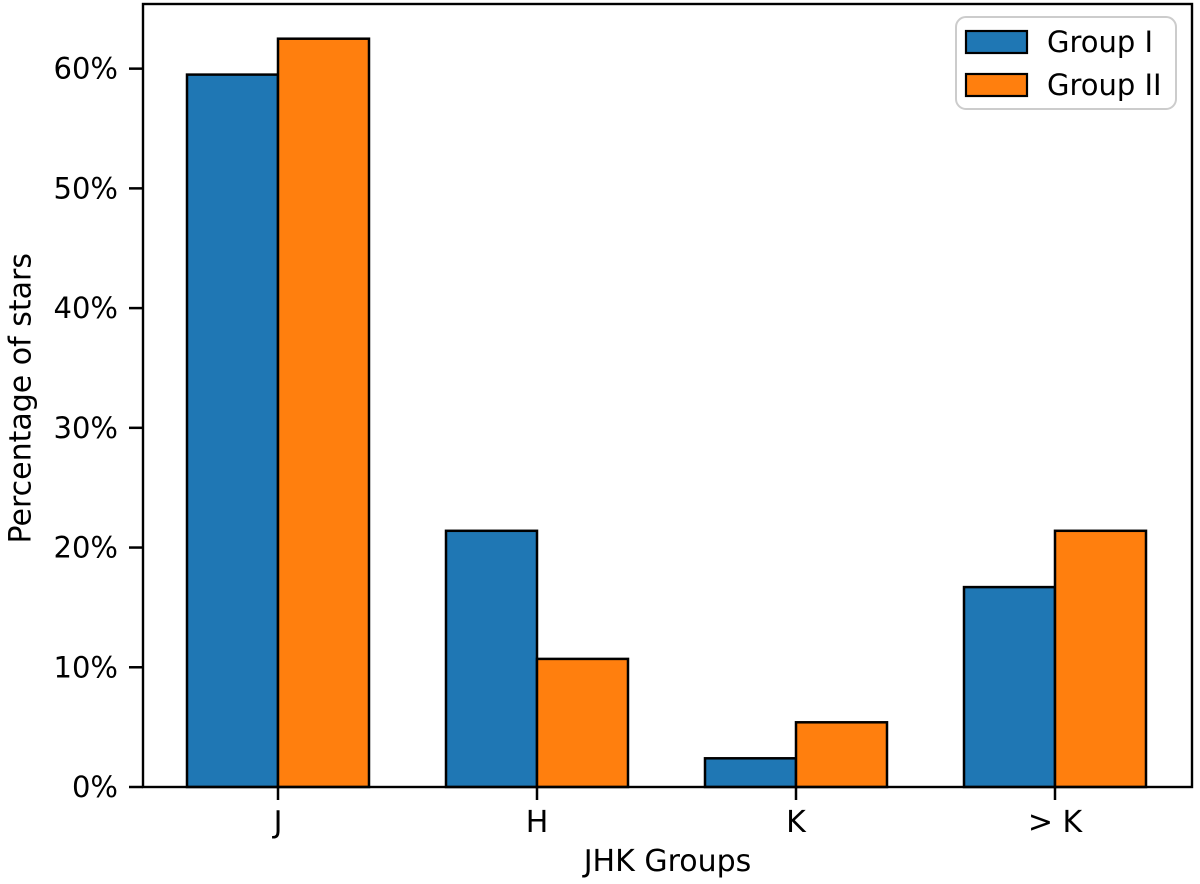 This screenshot has width=1200, height=884. What do you see at coordinates (86, 188) in the screenshot?
I see `y-tick-label-50: 50%` at bounding box center [86, 188].